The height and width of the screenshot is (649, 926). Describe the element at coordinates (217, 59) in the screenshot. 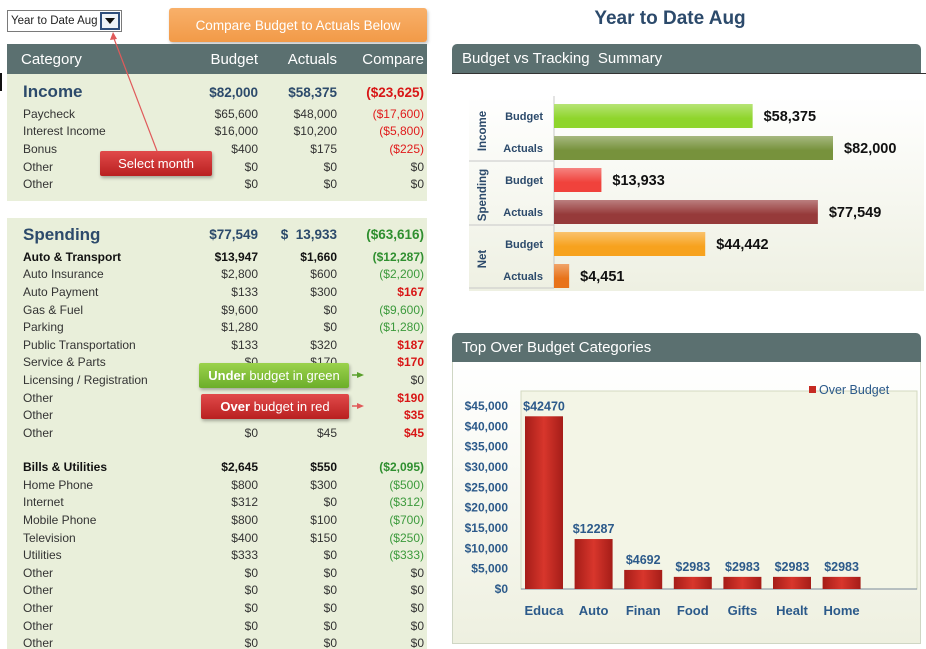

I see `table-header: Category Budget Actuals Compare` at that location.